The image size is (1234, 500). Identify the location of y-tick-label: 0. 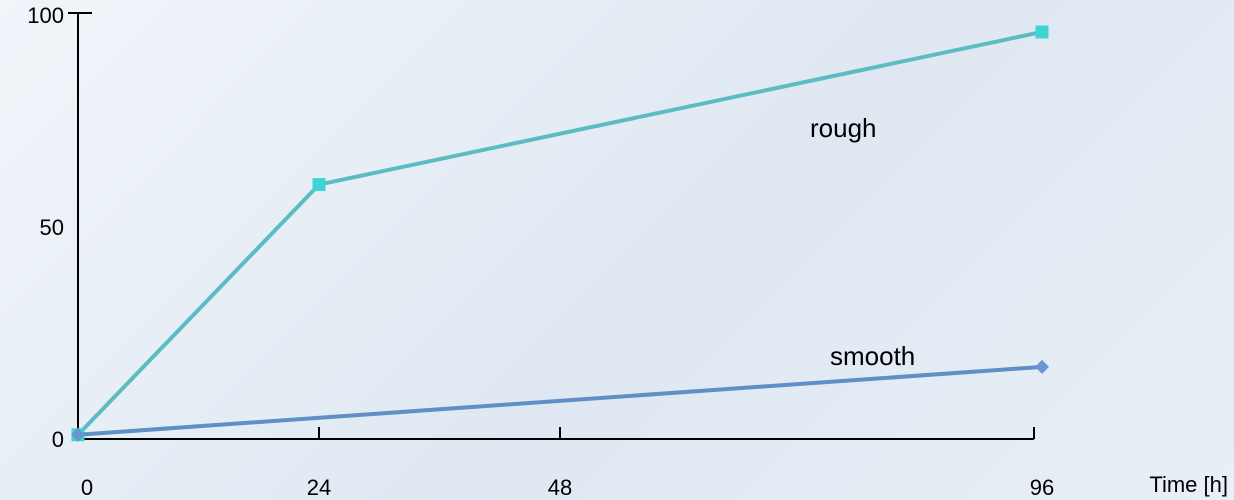
(58, 439).